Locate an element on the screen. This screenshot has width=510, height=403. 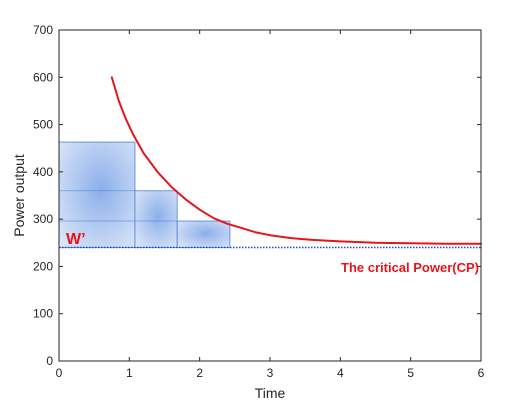
x-tick-label: 3 is located at coordinates (270, 373).